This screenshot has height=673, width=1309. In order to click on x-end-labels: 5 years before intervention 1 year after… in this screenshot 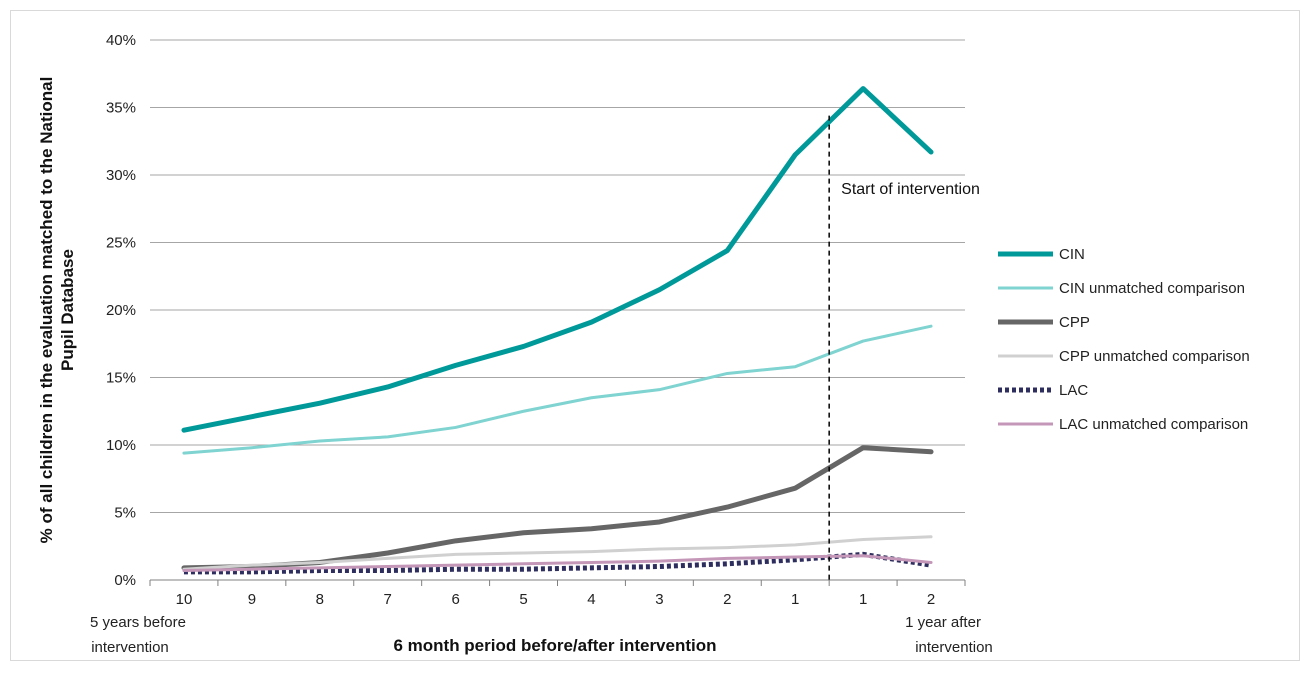, I will do `click(541, 635)`.